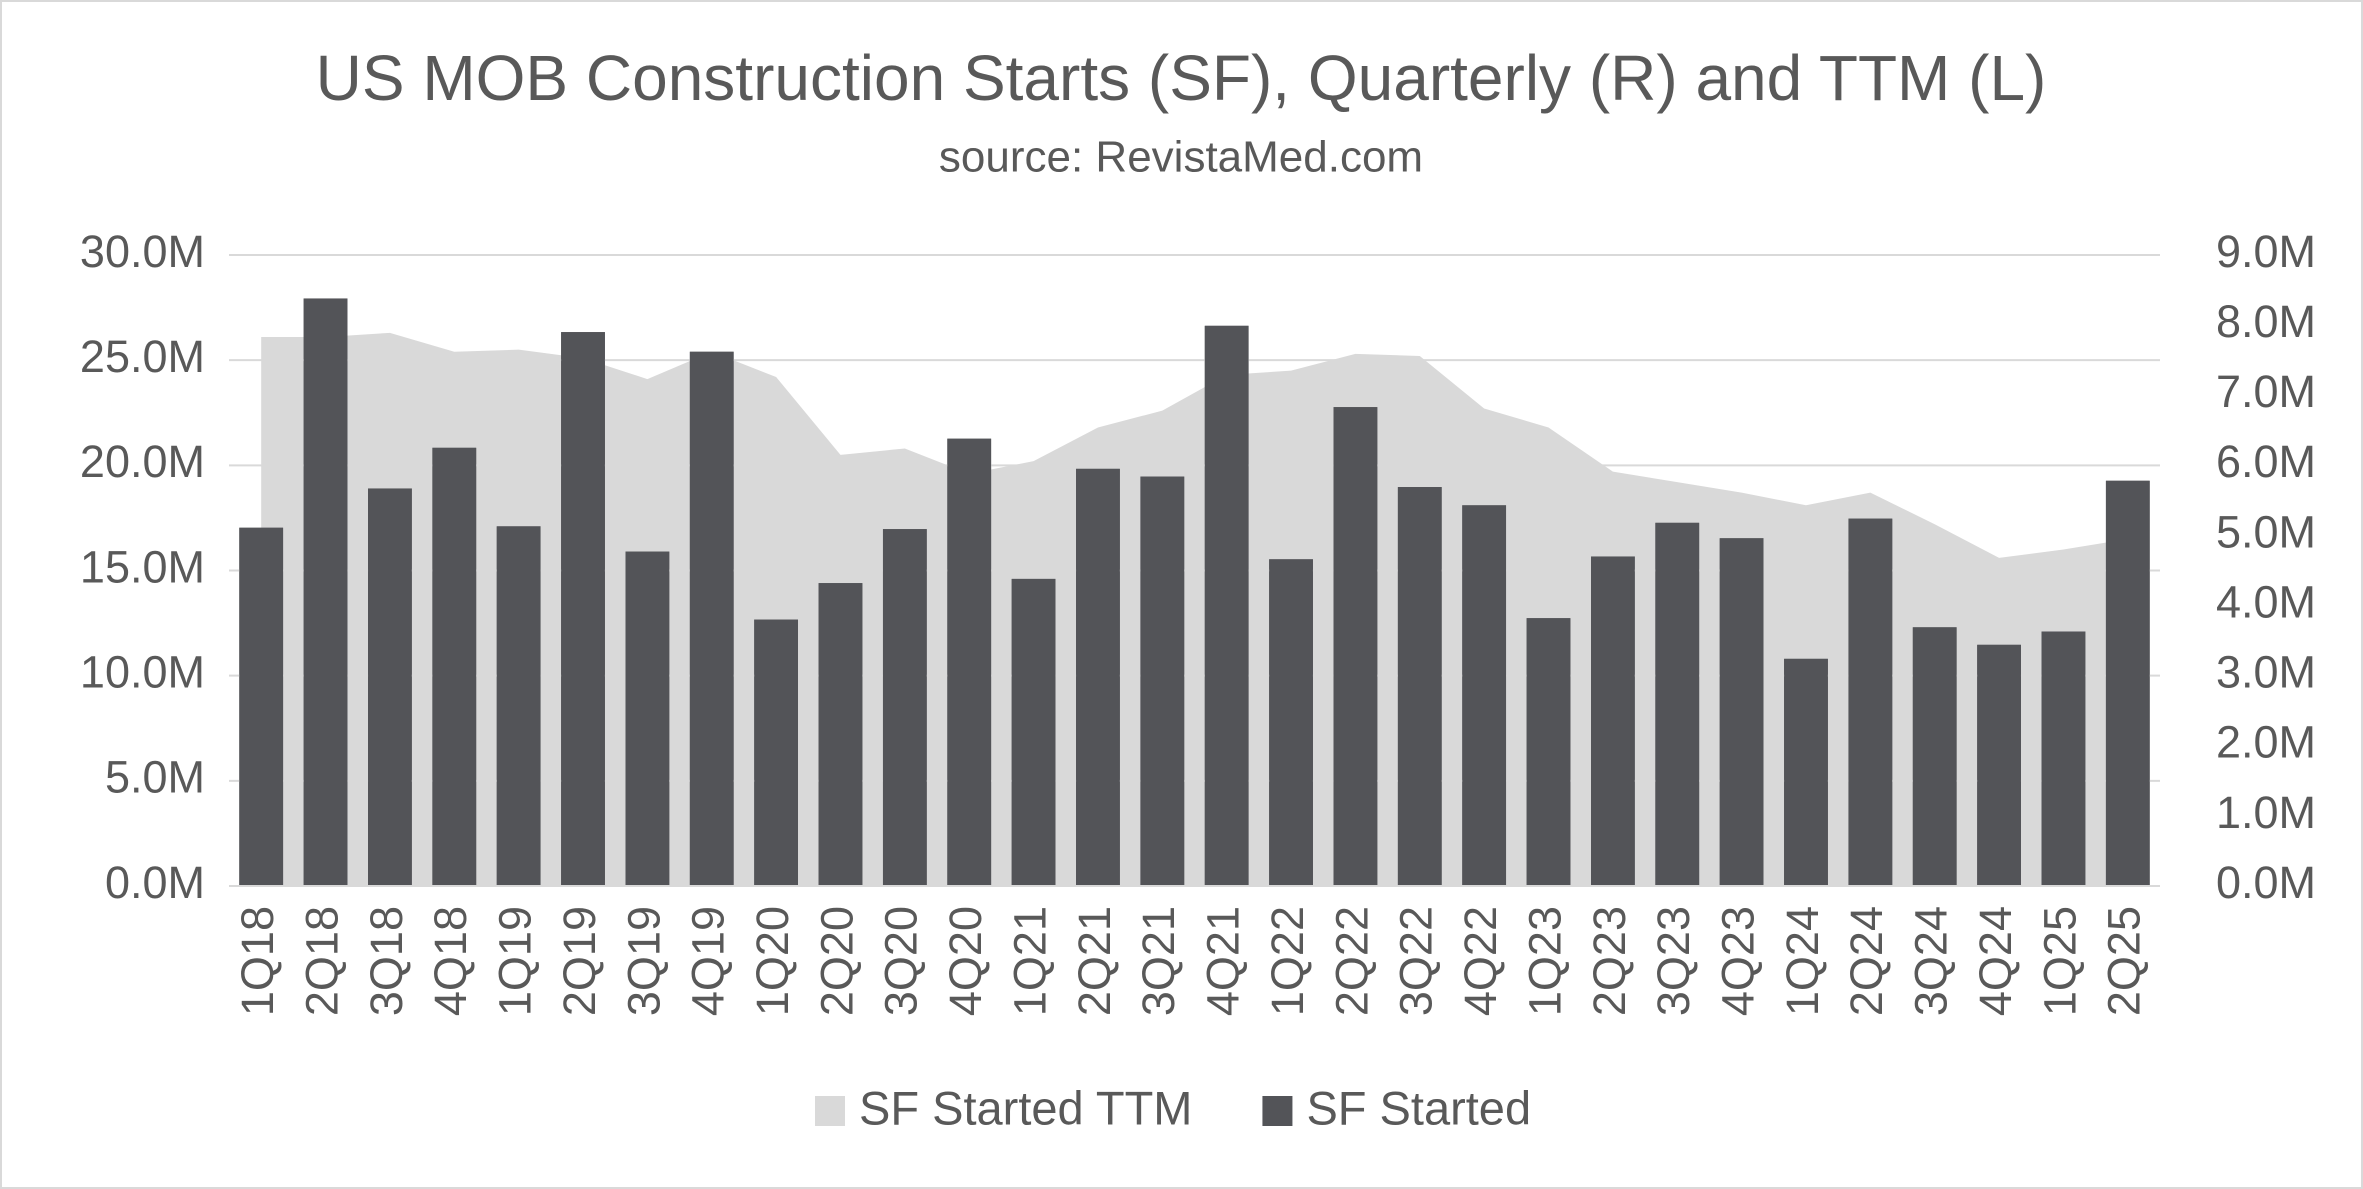 The width and height of the screenshot is (2363, 1189). Describe the element at coordinates (155, 777) in the screenshot. I see `y-tick-label: 5.0M` at that location.